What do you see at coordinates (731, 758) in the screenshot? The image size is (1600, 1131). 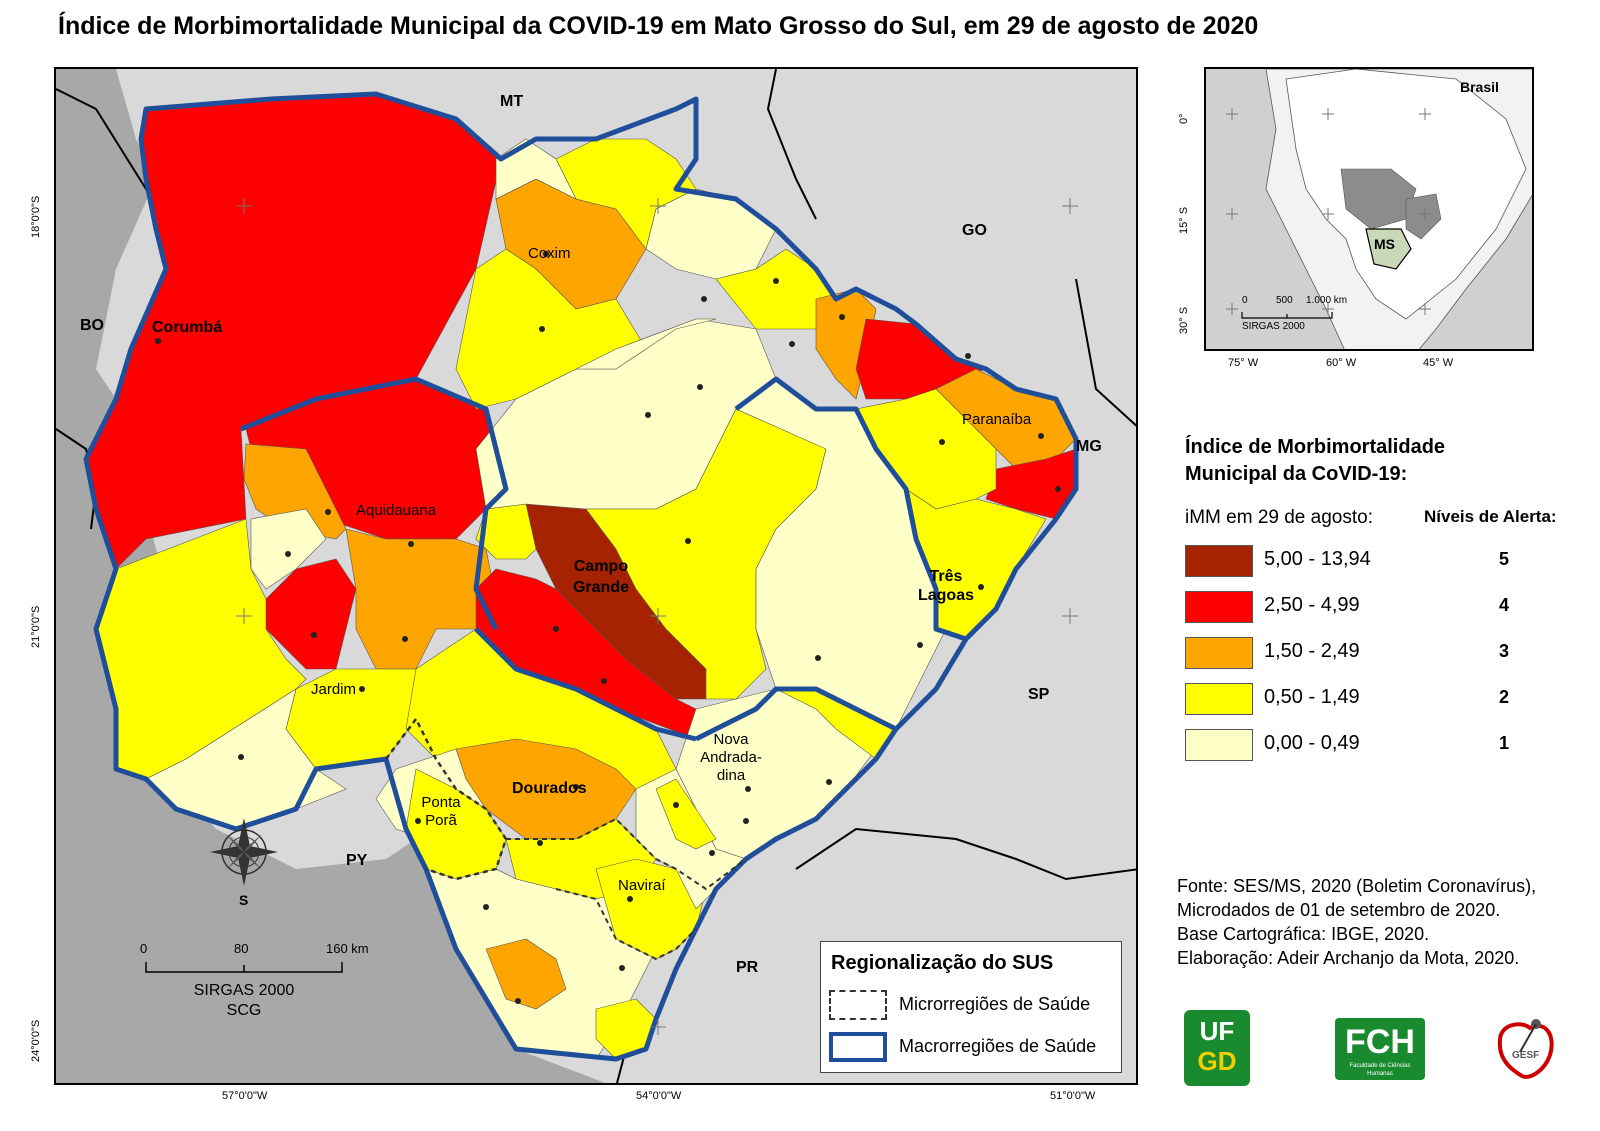 I see `label-nova-andradina: Nova Andrada- dina` at bounding box center [731, 758].